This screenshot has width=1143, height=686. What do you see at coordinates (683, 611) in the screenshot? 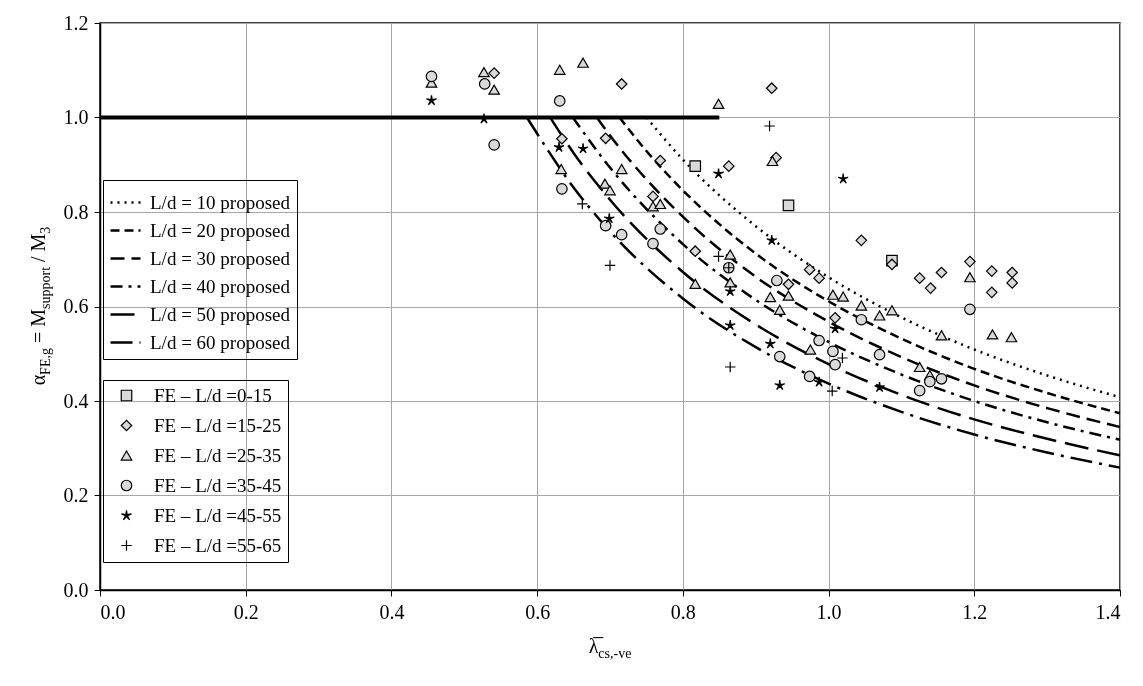
I see `x-tick-label: 0.8` at bounding box center [683, 611].